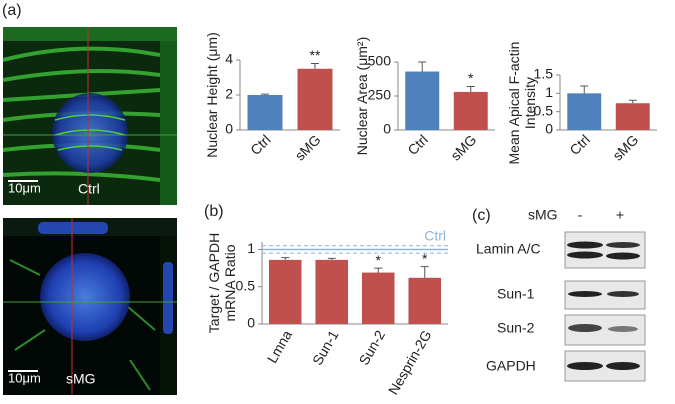  I want to click on y-tick-label: 1.5, so click(544, 74).